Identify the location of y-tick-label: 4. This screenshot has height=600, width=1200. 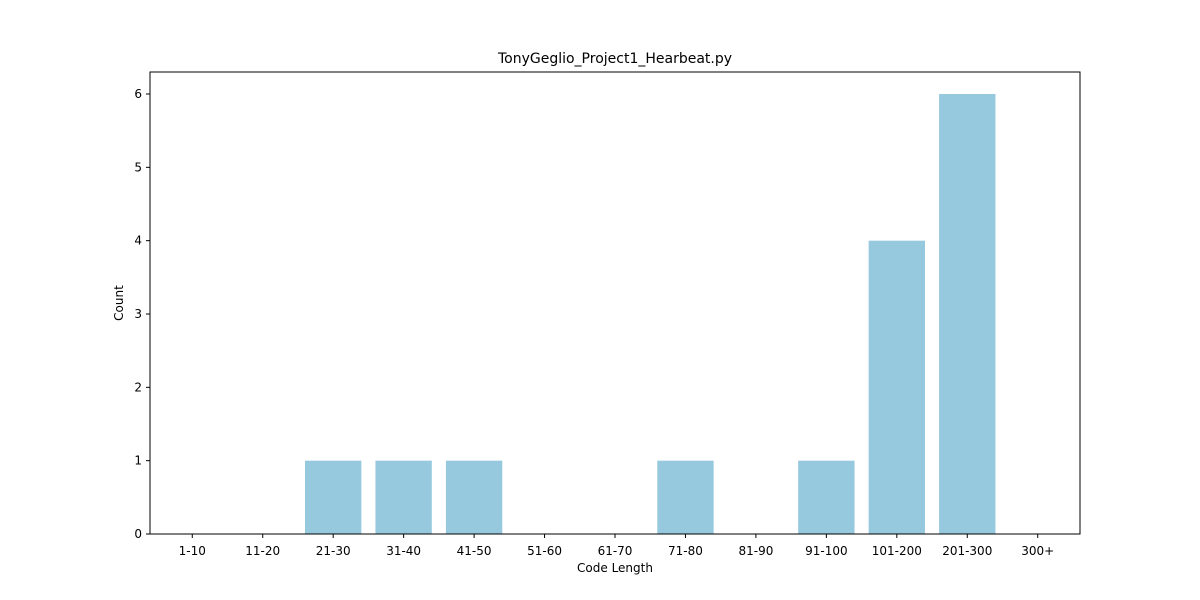
(138, 241).